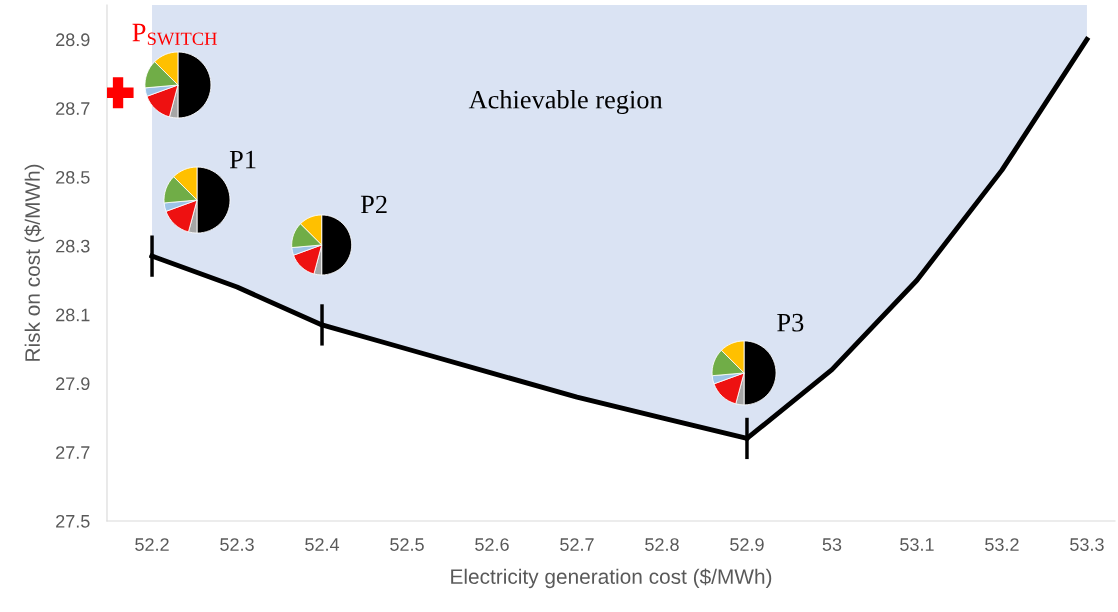 Image resolution: width=1118 pixels, height=612 pixels. Describe the element at coordinates (322, 544) in the screenshot. I see `x-tick-label: 52.4` at that location.